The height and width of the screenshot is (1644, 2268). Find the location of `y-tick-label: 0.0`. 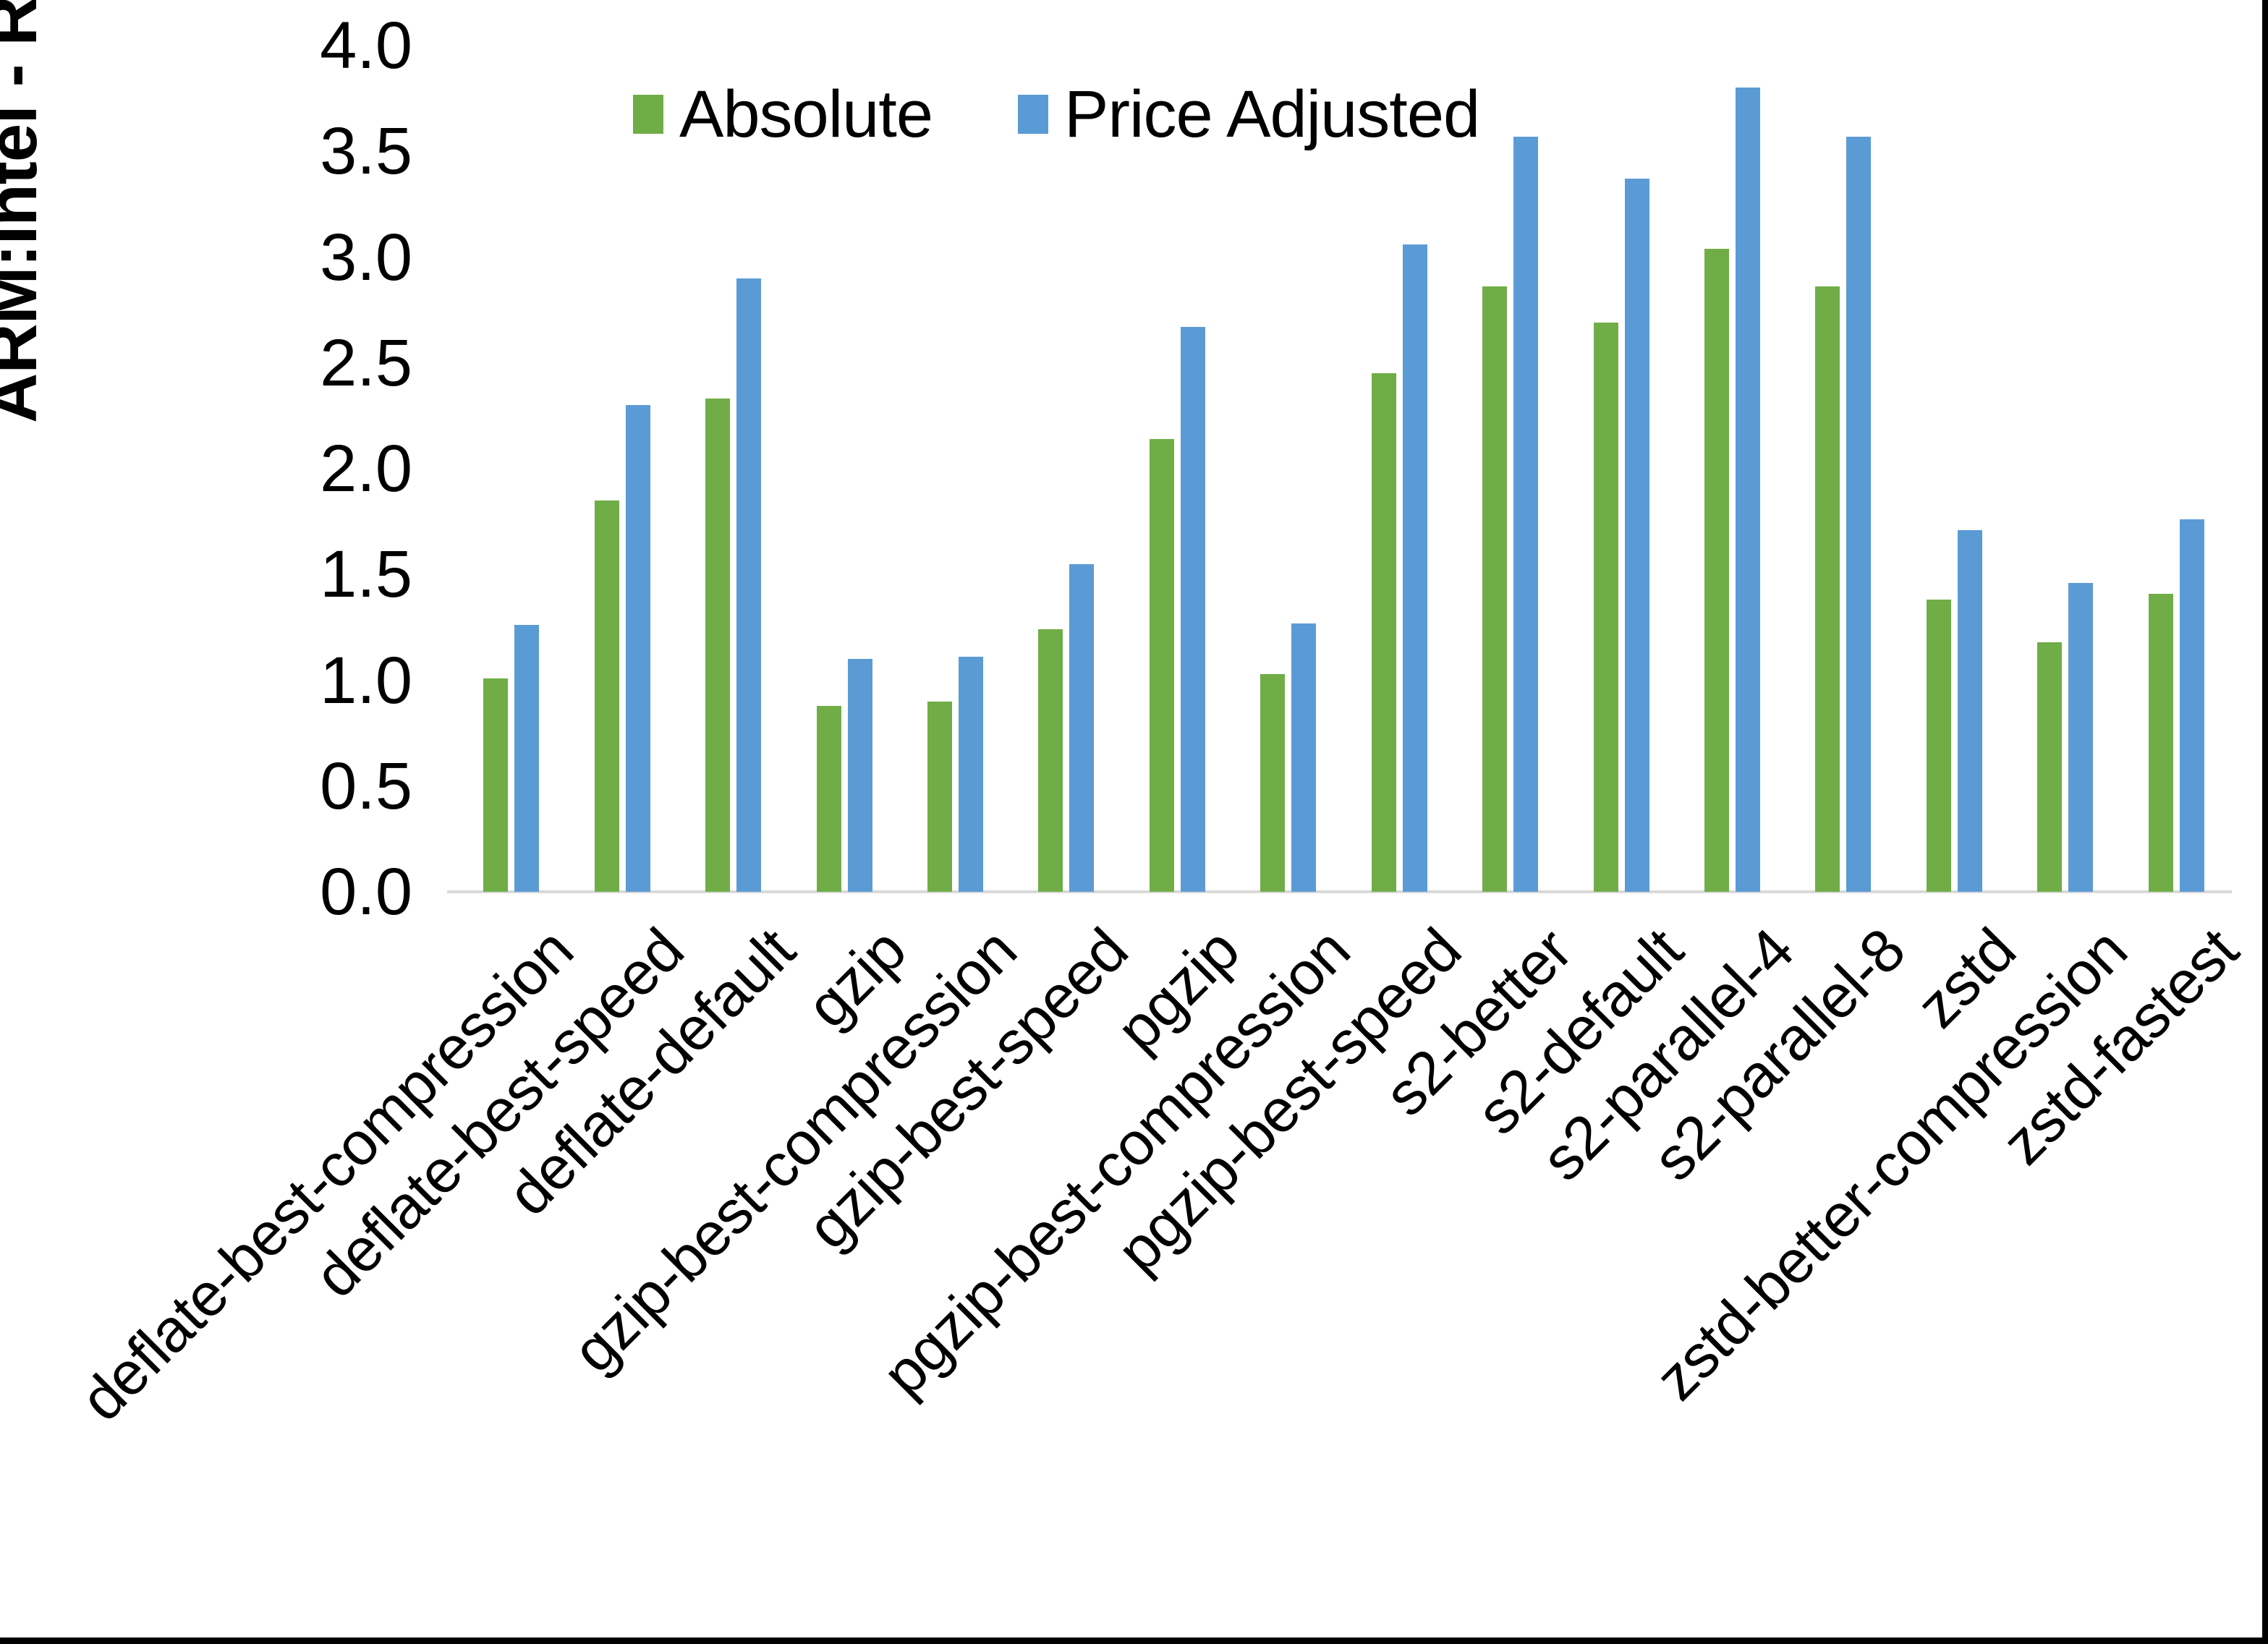

y-tick-label: 0.0 is located at coordinates (366, 892).